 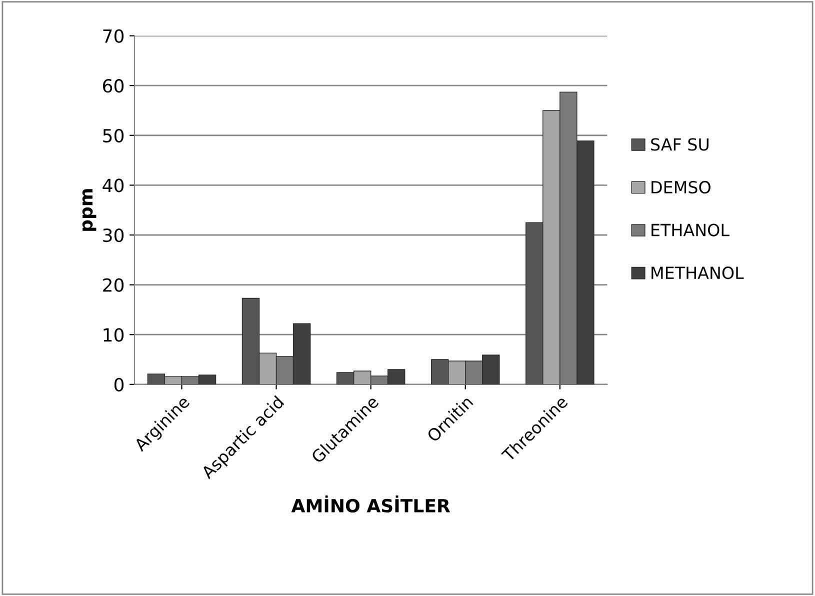 I want to click on legend-label: DEMSO, so click(x=681, y=187).